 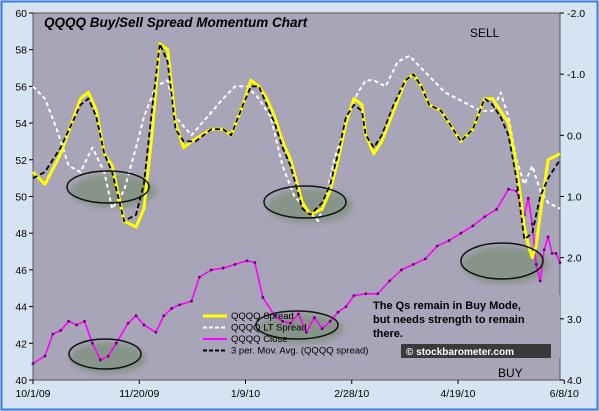 I want to click on chart-title: QQQQ Buy/Sell Spread Momentum Chart, so click(x=176, y=22).